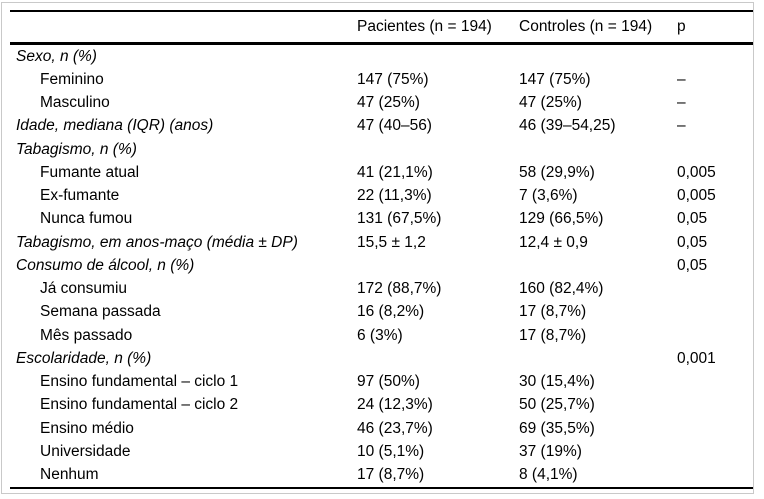 This screenshot has width=764, height=499. Describe the element at coordinates (86, 335) in the screenshot. I see `row-label: Mês passado` at that location.